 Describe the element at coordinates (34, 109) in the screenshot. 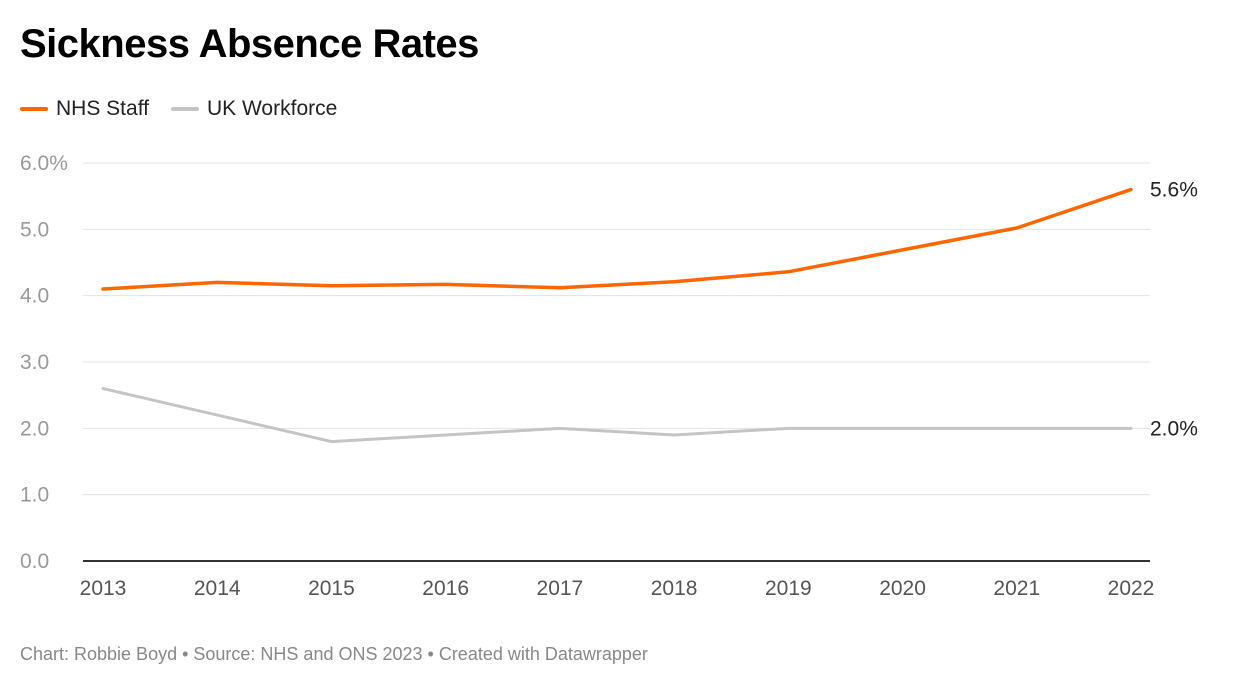

I see `legend-swatch-nhs` at that location.